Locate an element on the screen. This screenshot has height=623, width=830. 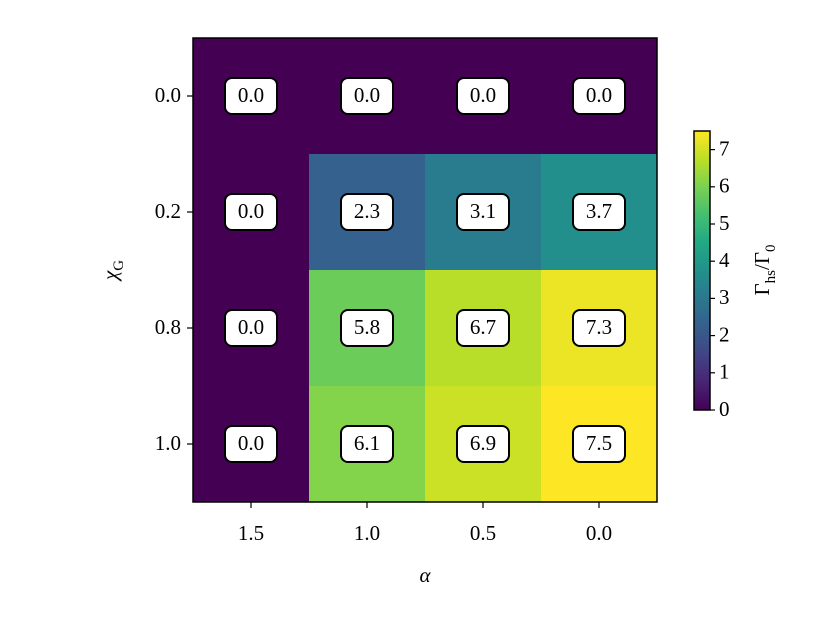
colorbar-label-part: hs is located at coordinates (771, 277).